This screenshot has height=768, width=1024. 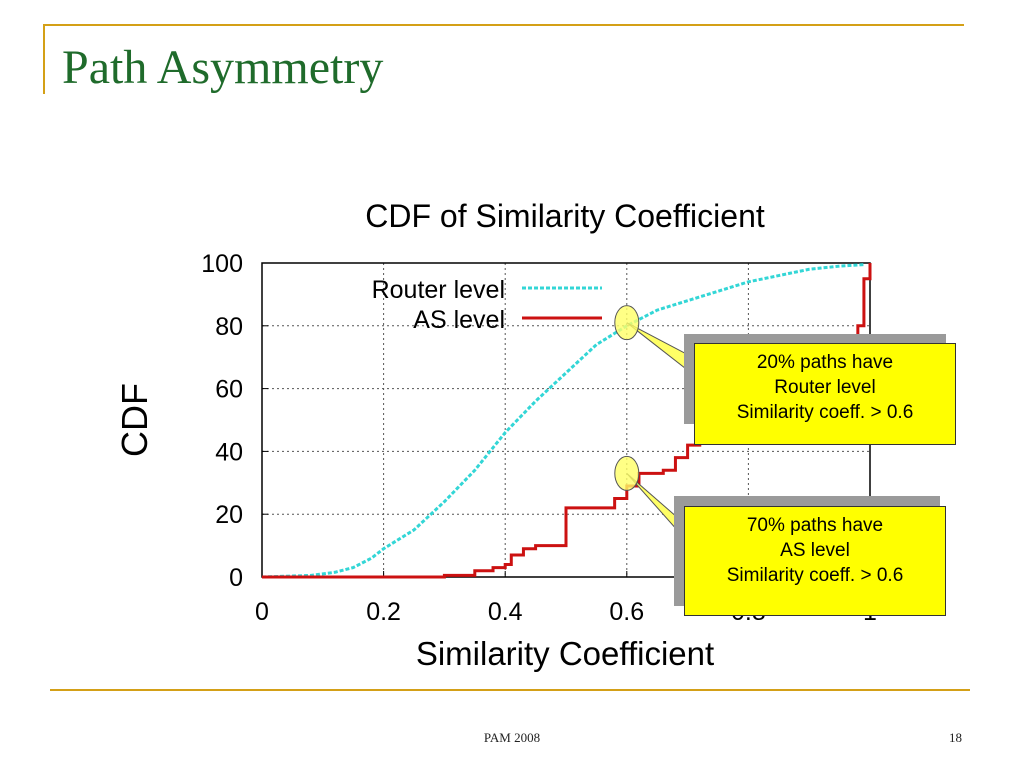 I want to click on top-rule, so click(x=503, y=25).